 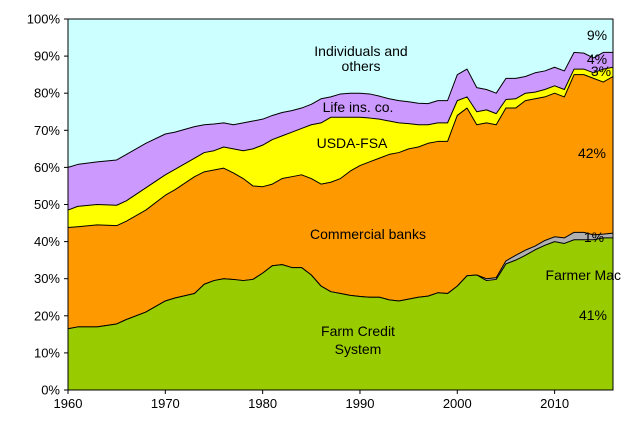 I want to click on x-tick-label: 1970, so click(x=165, y=403).